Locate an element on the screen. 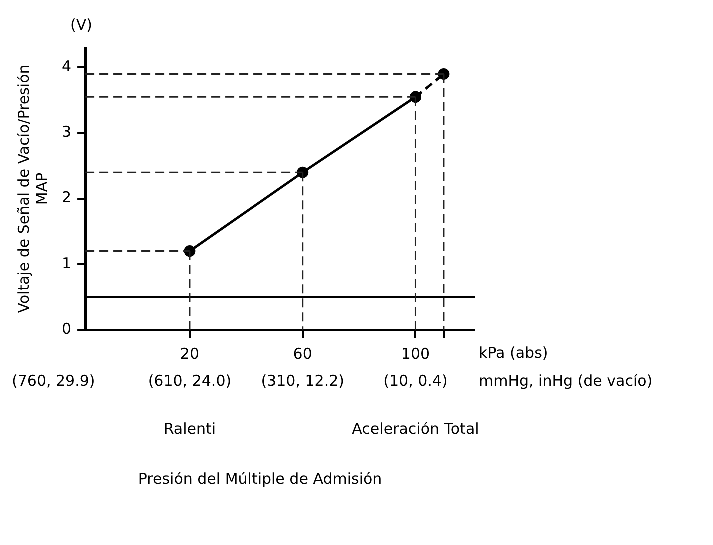 Image resolution: width=713 pixels, height=545 pixels. y-tick-label: 3 is located at coordinates (67, 132).